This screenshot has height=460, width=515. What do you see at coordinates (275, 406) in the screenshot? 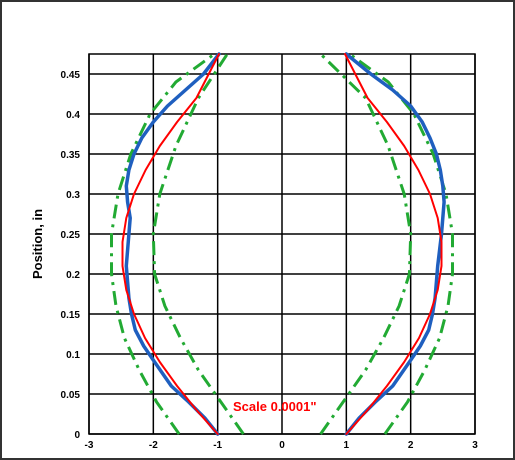
I see `scale-annotation: Scale 0.0001"` at bounding box center [275, 406].